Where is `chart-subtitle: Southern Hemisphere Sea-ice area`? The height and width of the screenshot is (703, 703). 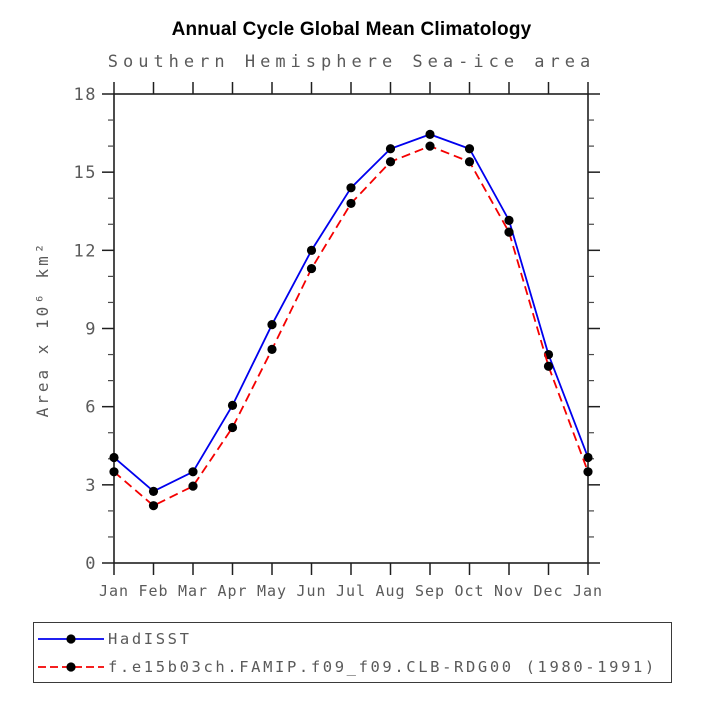 chart-subtitle: Southern Hemisphere Sea-ice area is located at coordinates (351, 62).